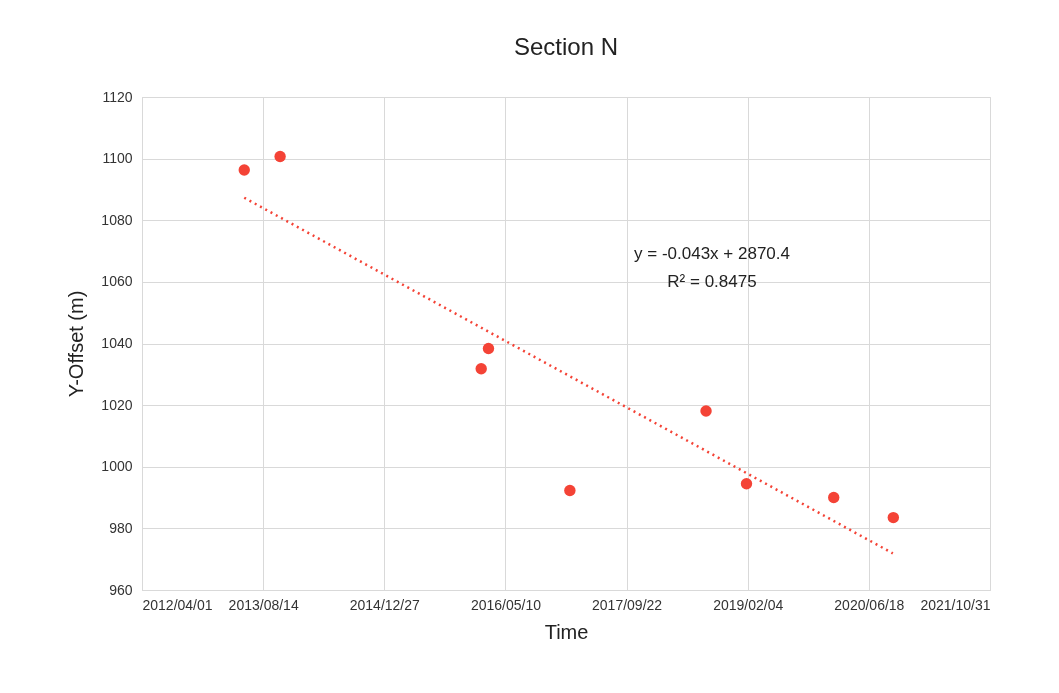 This screenshot has height=693, width=1059. I want to click on x-tick-label: 2013/08/14, so click(263, 604).